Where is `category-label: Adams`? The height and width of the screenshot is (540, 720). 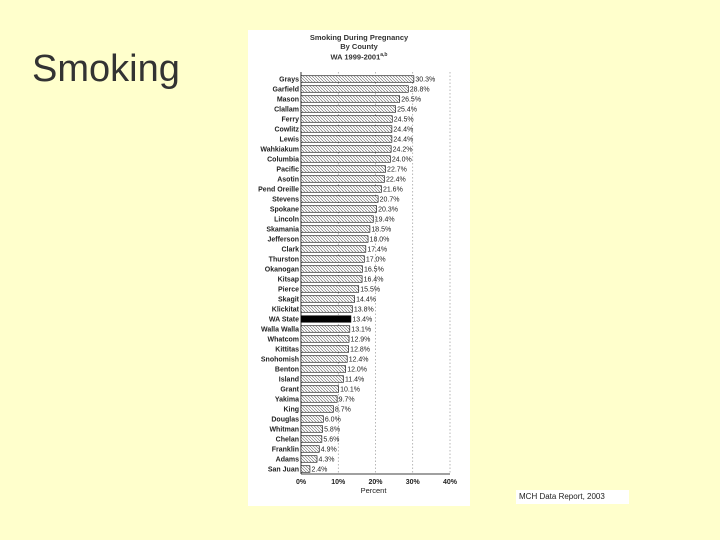
category-label: Adams is located at coordinates (287, 459).